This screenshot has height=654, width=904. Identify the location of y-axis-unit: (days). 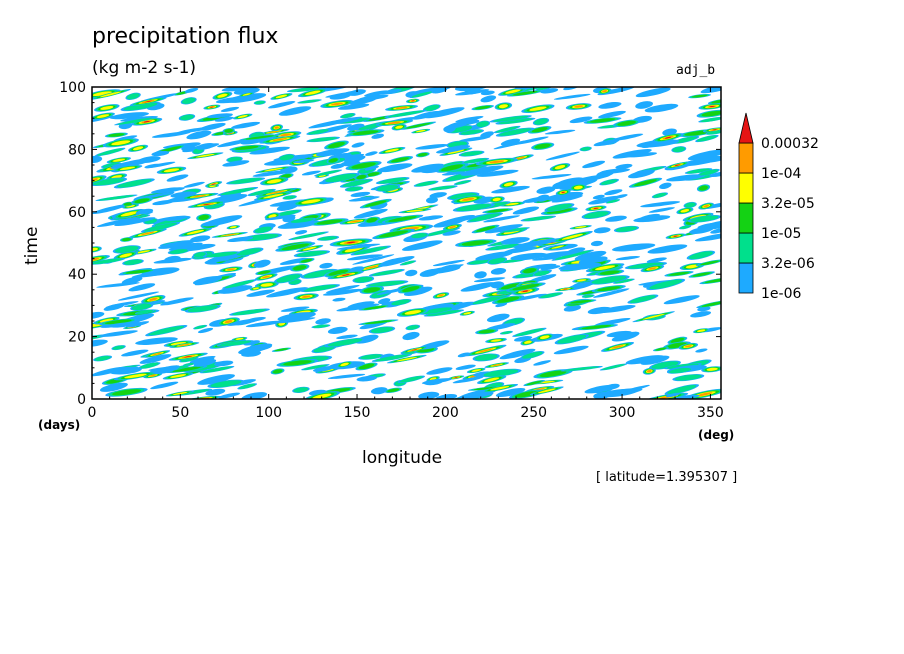
(59, 425).